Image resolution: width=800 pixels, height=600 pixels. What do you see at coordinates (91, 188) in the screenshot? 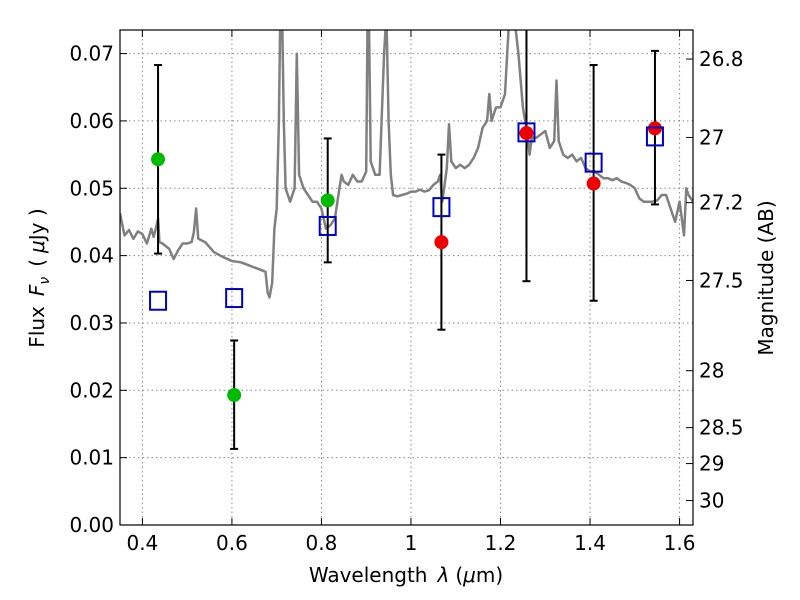
I see `y-tick-label: 0.05` at bounding box center [91, 188].